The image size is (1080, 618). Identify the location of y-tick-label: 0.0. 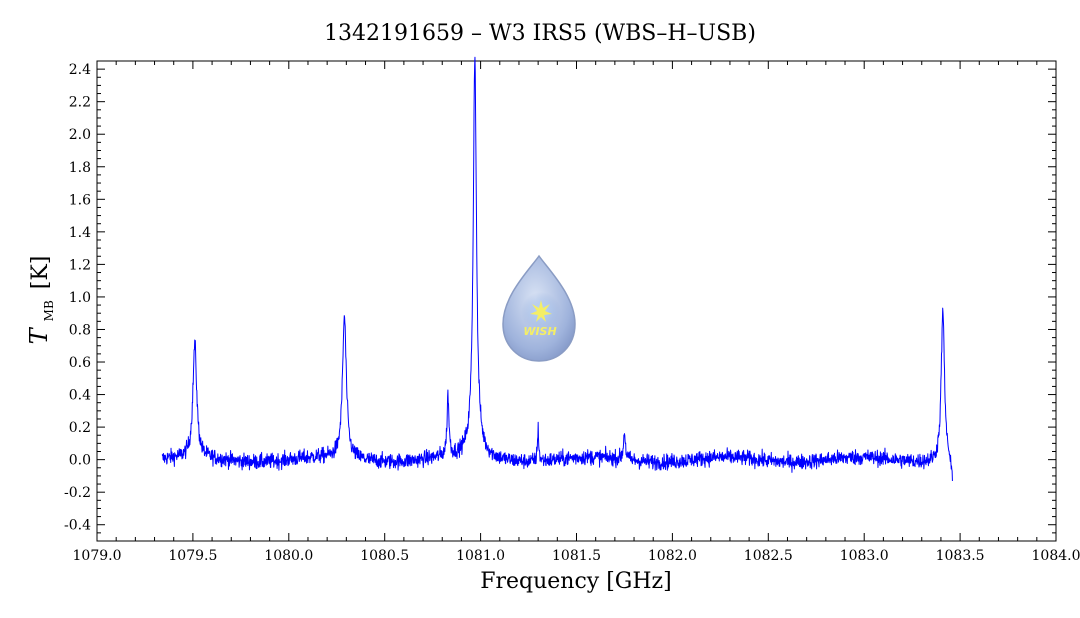
(80, 461).